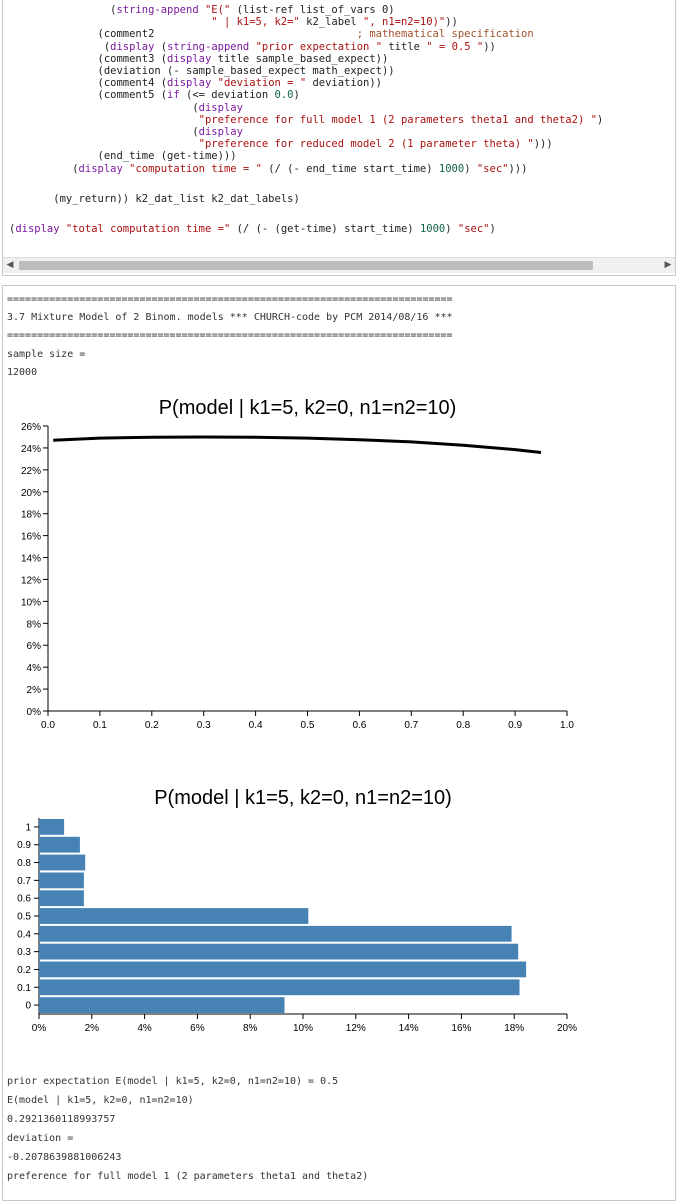 The image size is (680, 1204). I want to click on y-tick-label: 0.4, so click(24, 934).